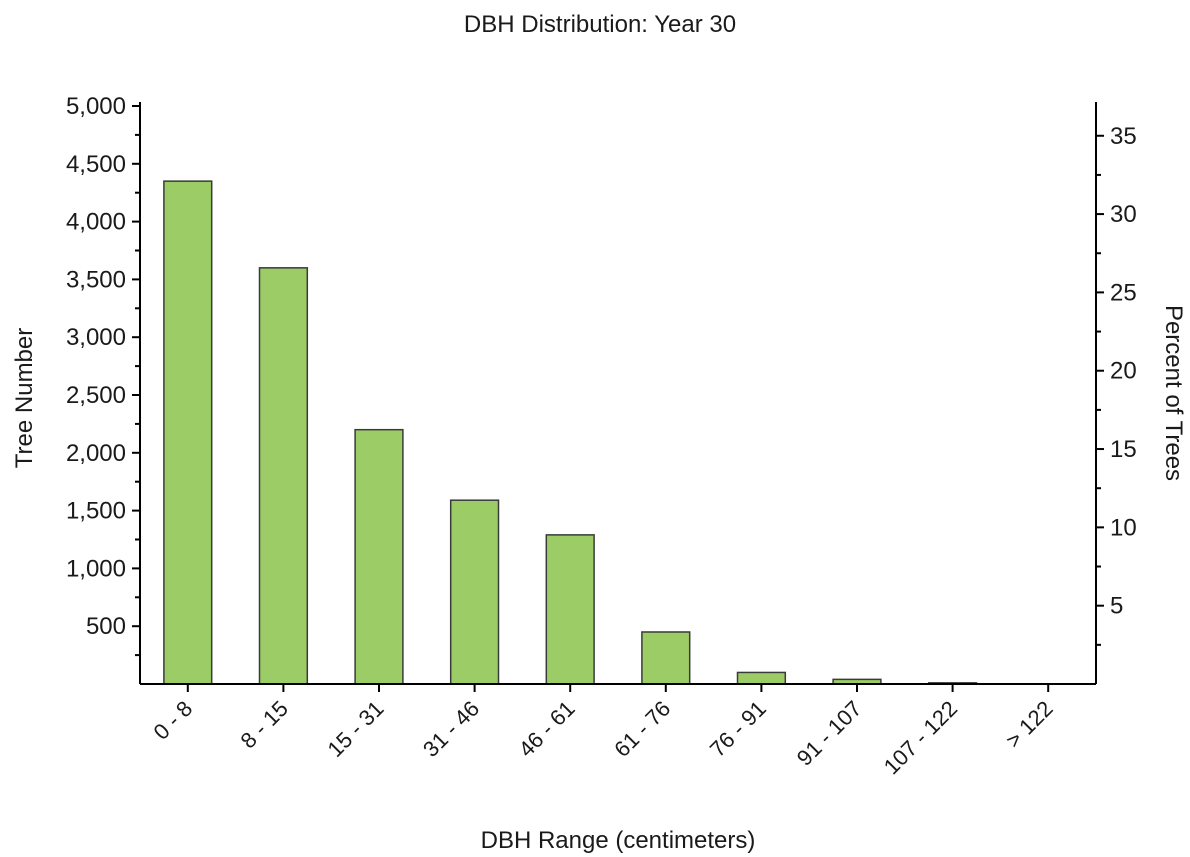 This screenshot has width=1190, height=857. What do you see at coordinates (96, 106) in the screenshot?
I see `y-tick-label-9: 5,000` at bounding box center [96, 106].